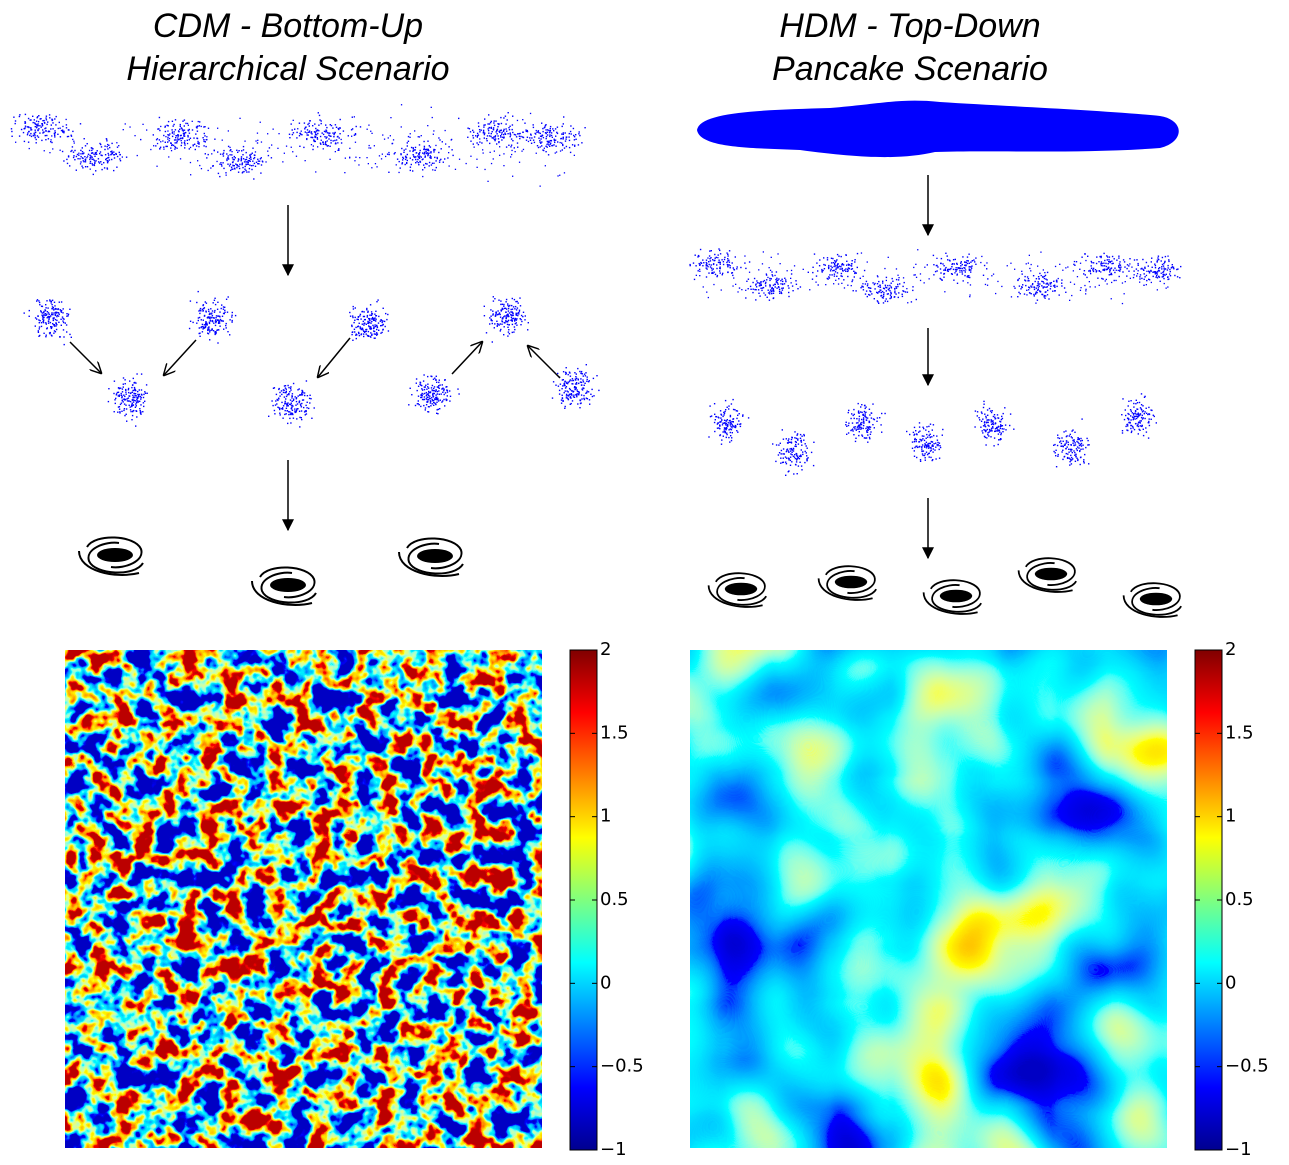 This screenshot has height=1165, width=1289. Describe the element at coordinates (434, 394) in the screenshot. I see `particle-cloud` at that location.